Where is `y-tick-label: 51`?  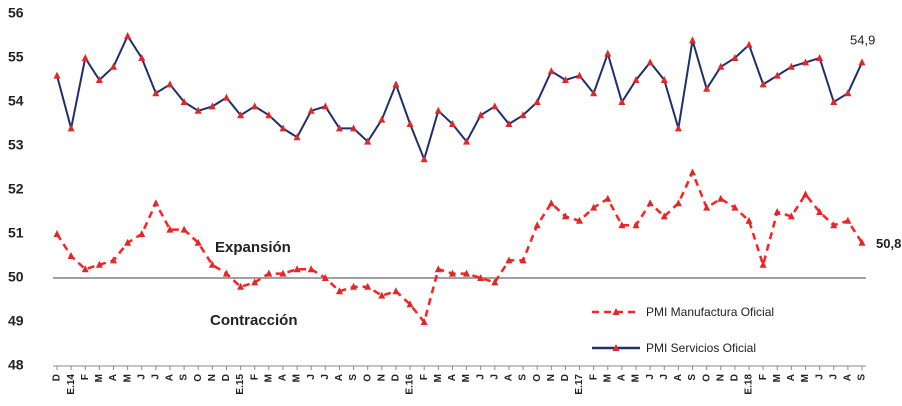
y-tick-label: 51 is located at coordinates (16, 233).